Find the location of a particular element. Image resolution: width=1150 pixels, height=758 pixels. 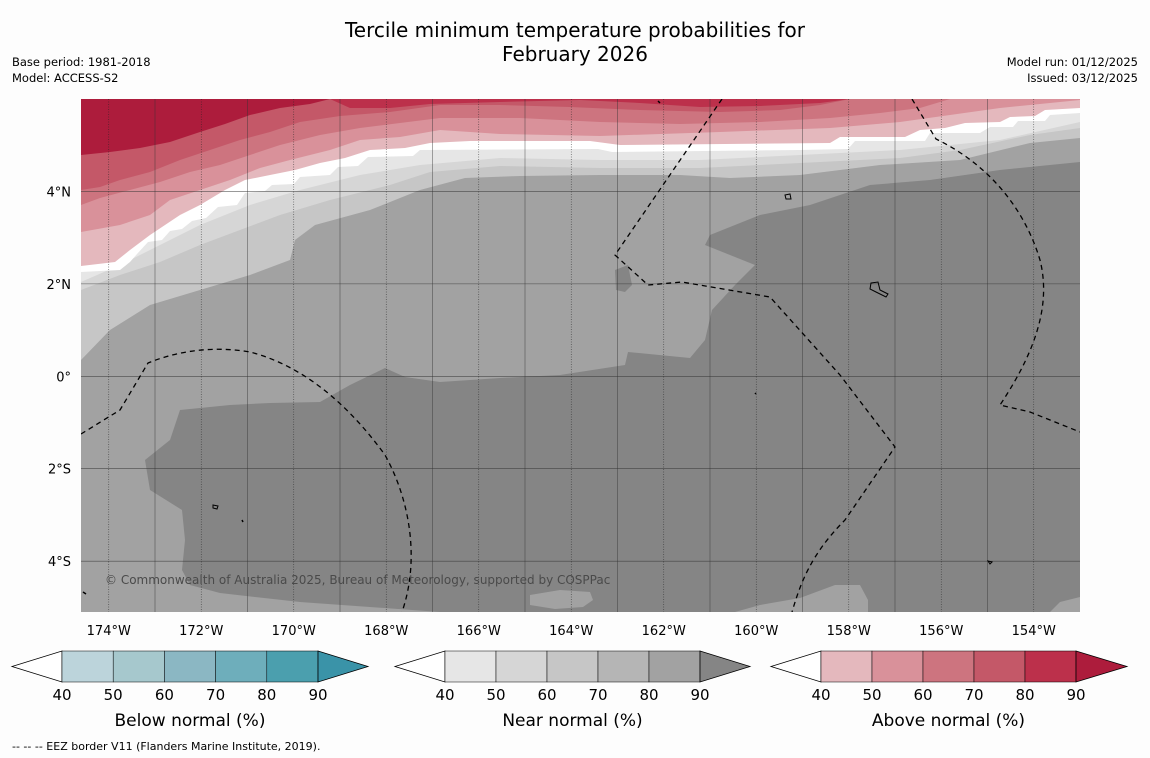

lon-label: 172°W is located at coordinates (201, 631).